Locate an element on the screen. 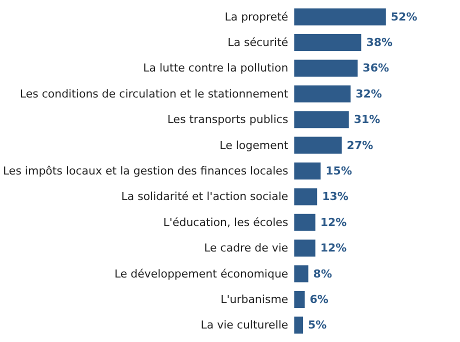  data-label: 27% is located at coordinates (360, 145).